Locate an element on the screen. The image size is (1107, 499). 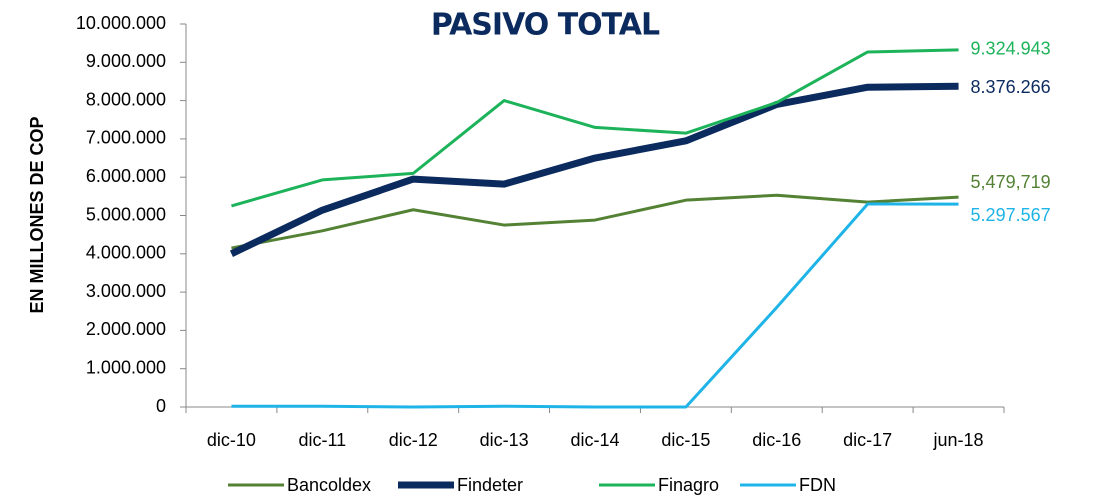
series-line is located at coordinates (595, 221).